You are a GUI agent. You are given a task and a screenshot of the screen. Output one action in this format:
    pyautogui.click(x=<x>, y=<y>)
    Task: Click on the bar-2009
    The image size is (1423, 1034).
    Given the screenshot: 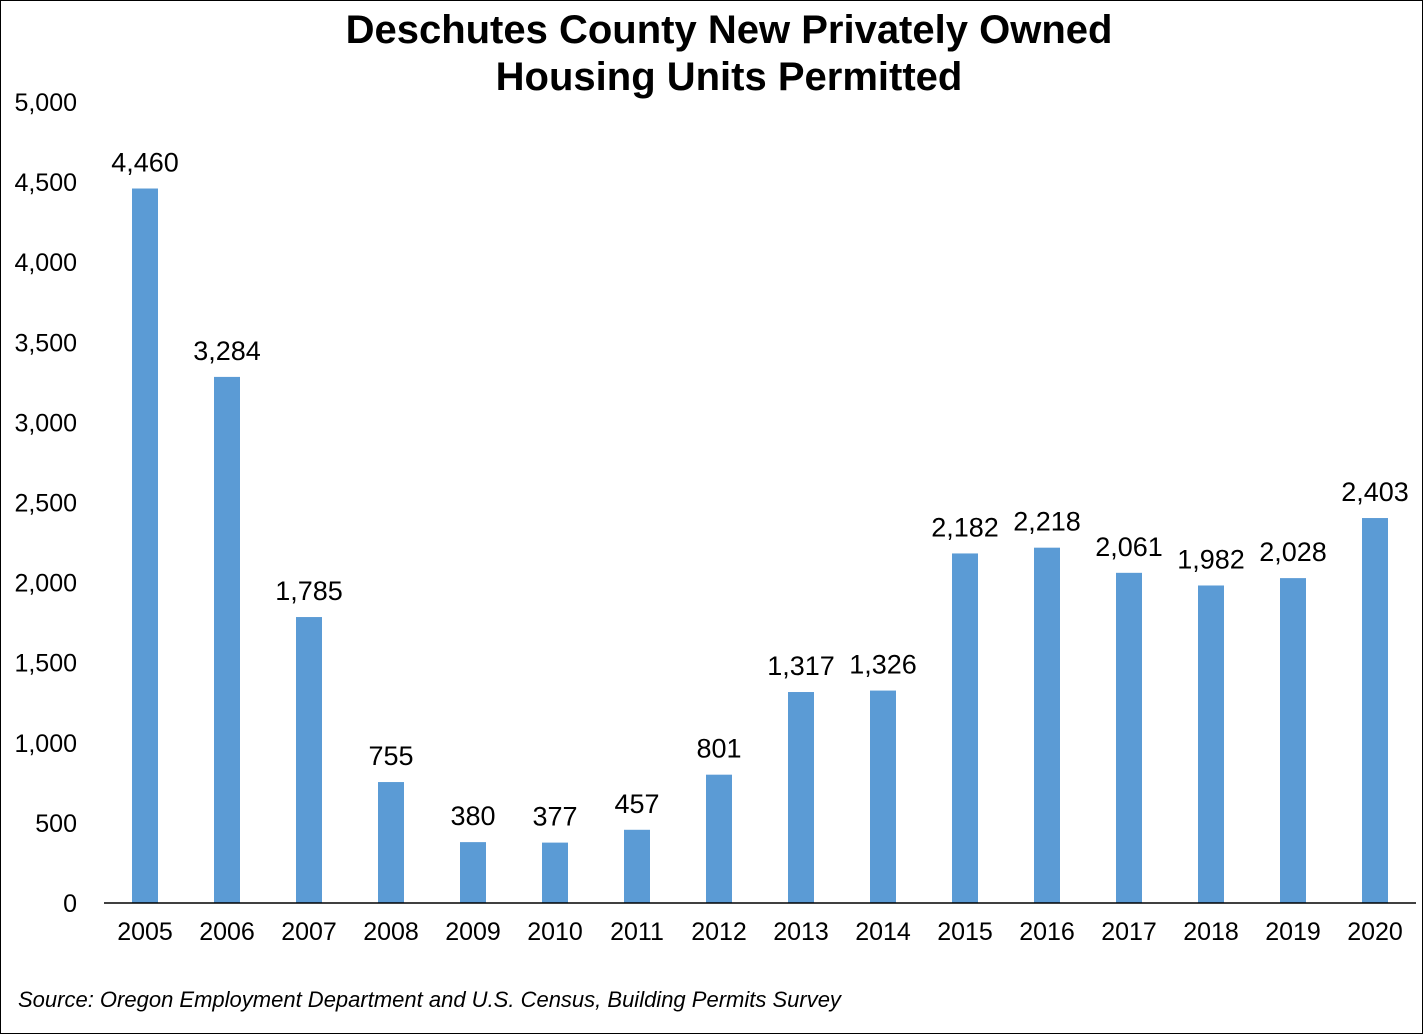 What is the action you would take?
    pyautogui.click(x=473, y=872)
    